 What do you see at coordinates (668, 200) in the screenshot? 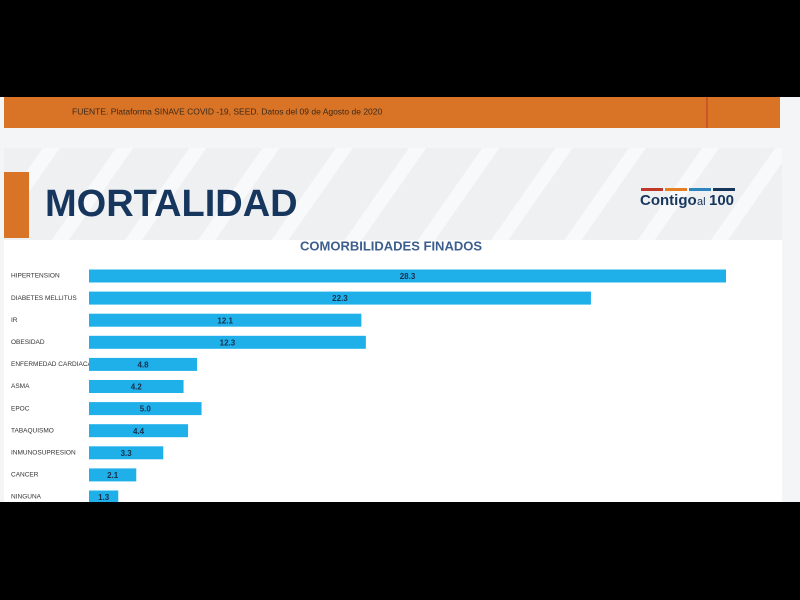
I see `logo-word: Contigo` at bounding box center [668, 200].